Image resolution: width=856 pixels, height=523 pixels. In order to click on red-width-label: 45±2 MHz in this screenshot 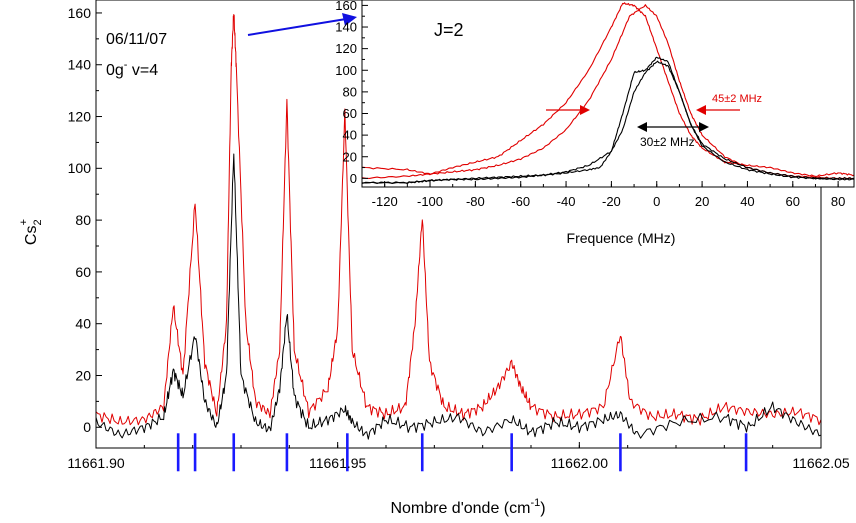, I will do `click(737, 99)`.